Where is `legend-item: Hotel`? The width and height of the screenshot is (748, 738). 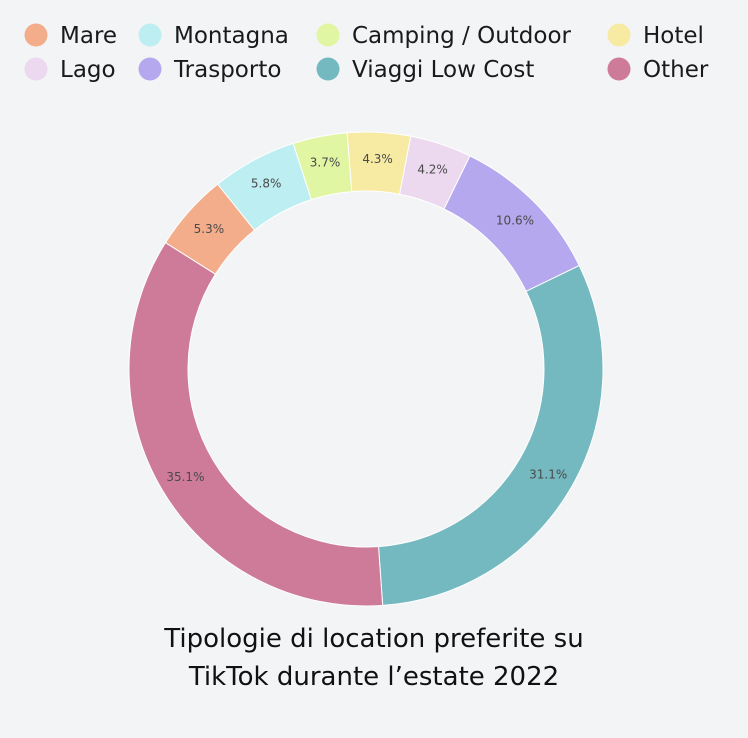
legend-item: Hotel is located at coordinates (655, 36).